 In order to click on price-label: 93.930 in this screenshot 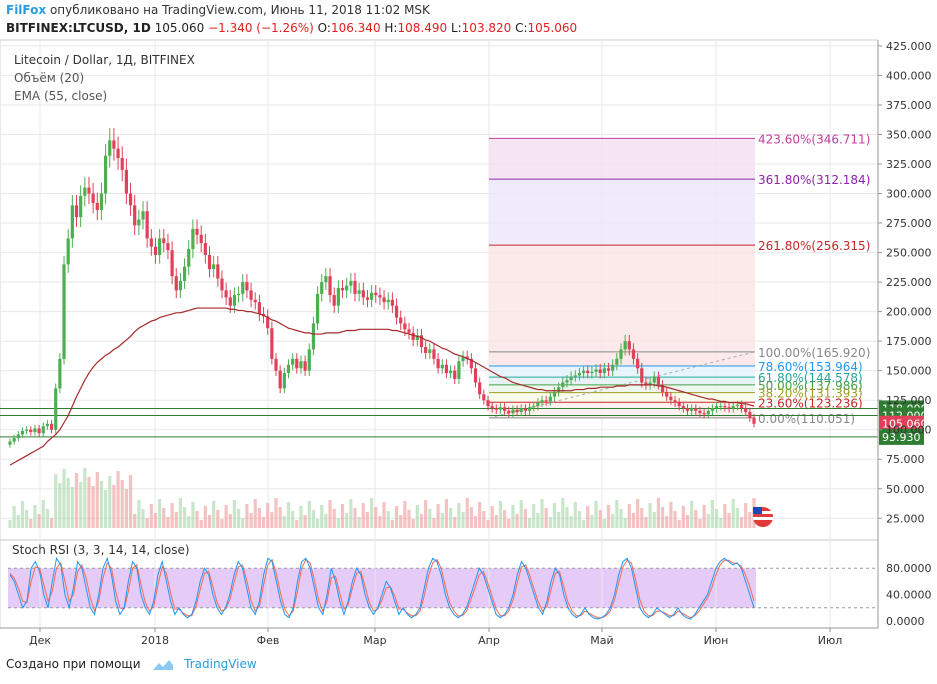, I will do `click(901, 437)`.